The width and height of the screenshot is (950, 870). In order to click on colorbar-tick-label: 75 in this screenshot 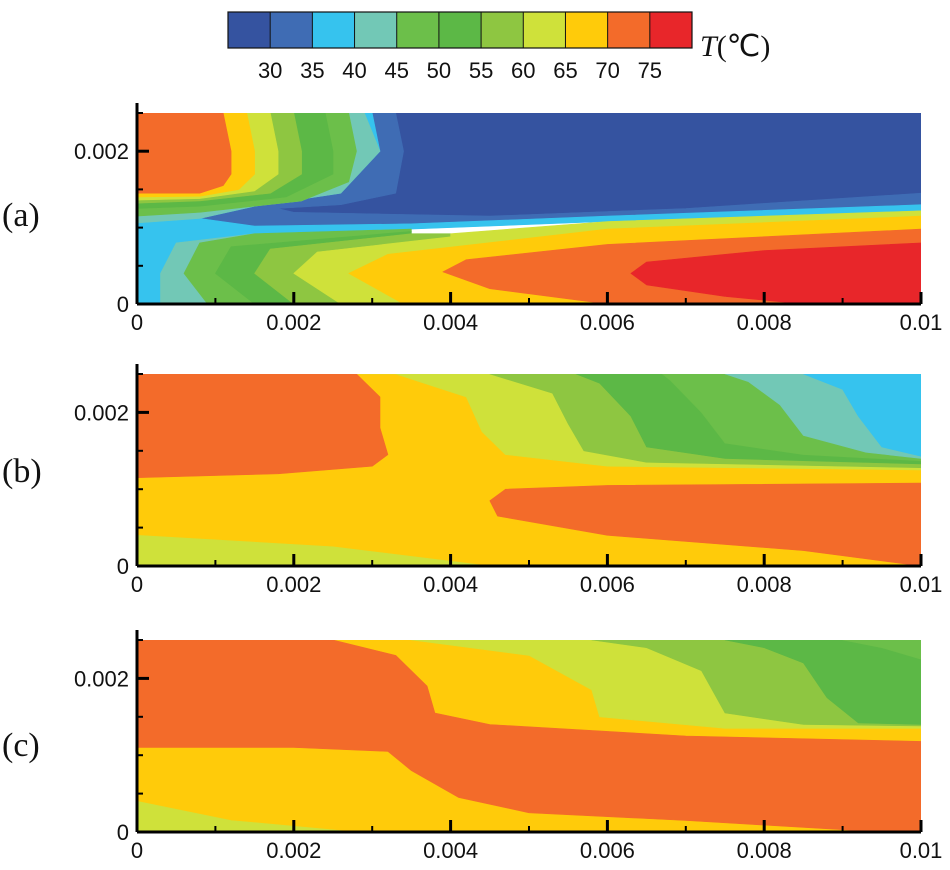, I will do `click(650, 70)`.